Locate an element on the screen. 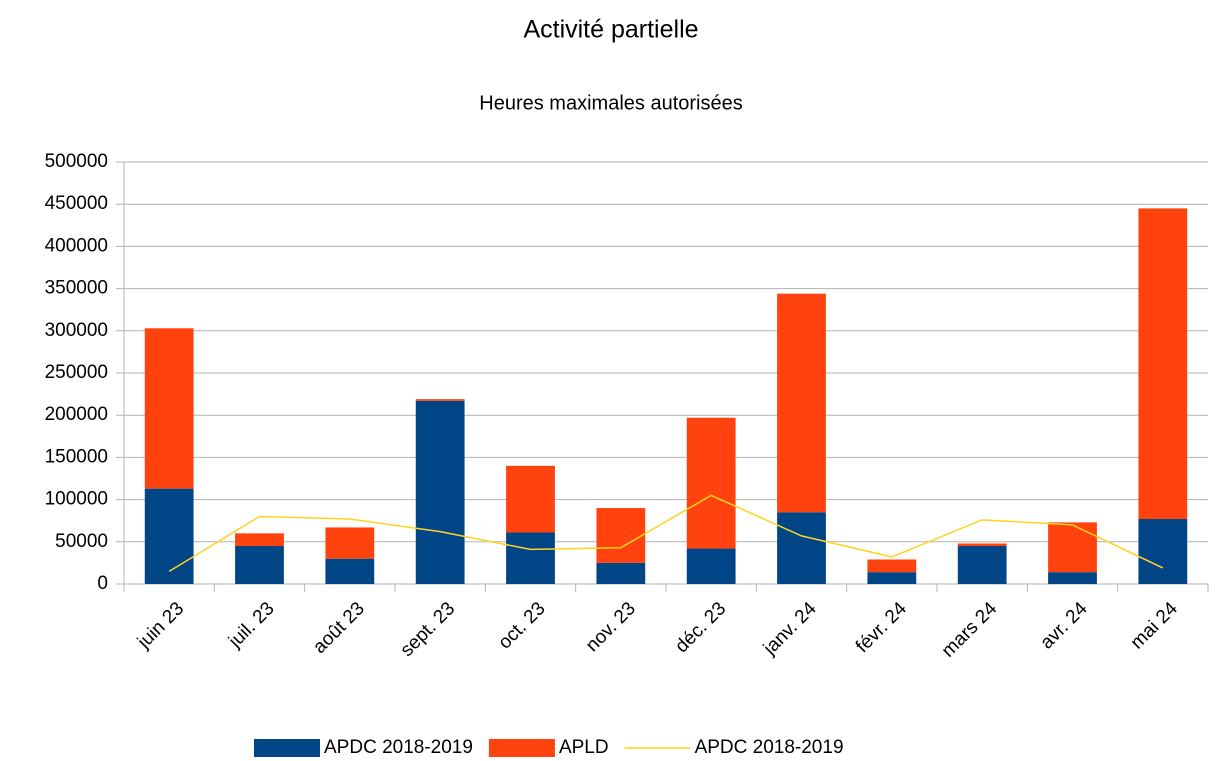  y-tick-label: 100000 is located at coordinates (76, 499).